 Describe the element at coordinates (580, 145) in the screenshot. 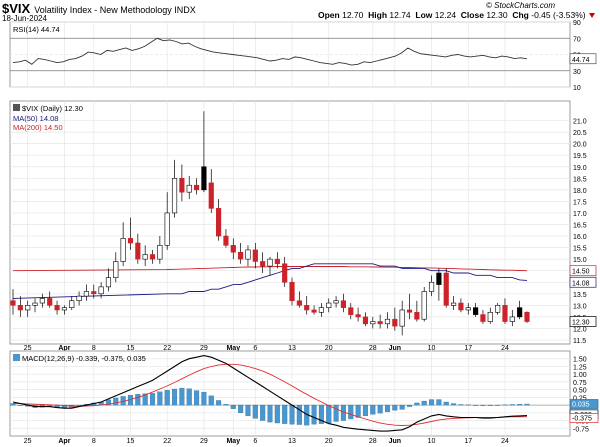

I see `price-tick-label: 20.0` at that location.